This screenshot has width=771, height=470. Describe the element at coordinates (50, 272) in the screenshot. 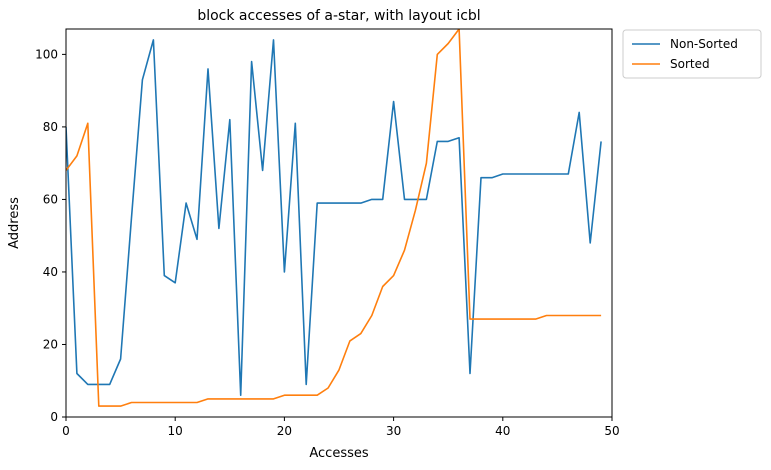

I see `y-tick-label: 40` at that location.